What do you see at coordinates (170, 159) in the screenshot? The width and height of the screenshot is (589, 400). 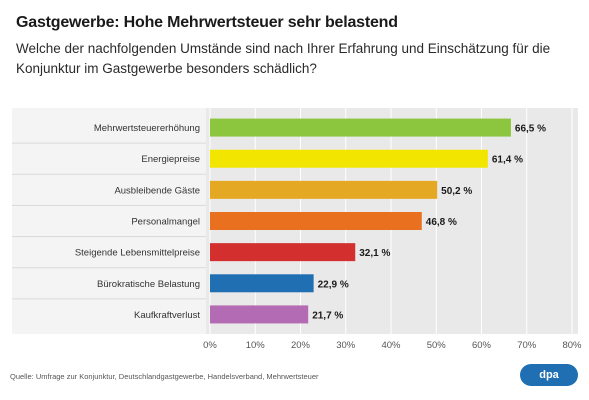 I see `category-label: Energiepreise` at bounding box center [170, 159].